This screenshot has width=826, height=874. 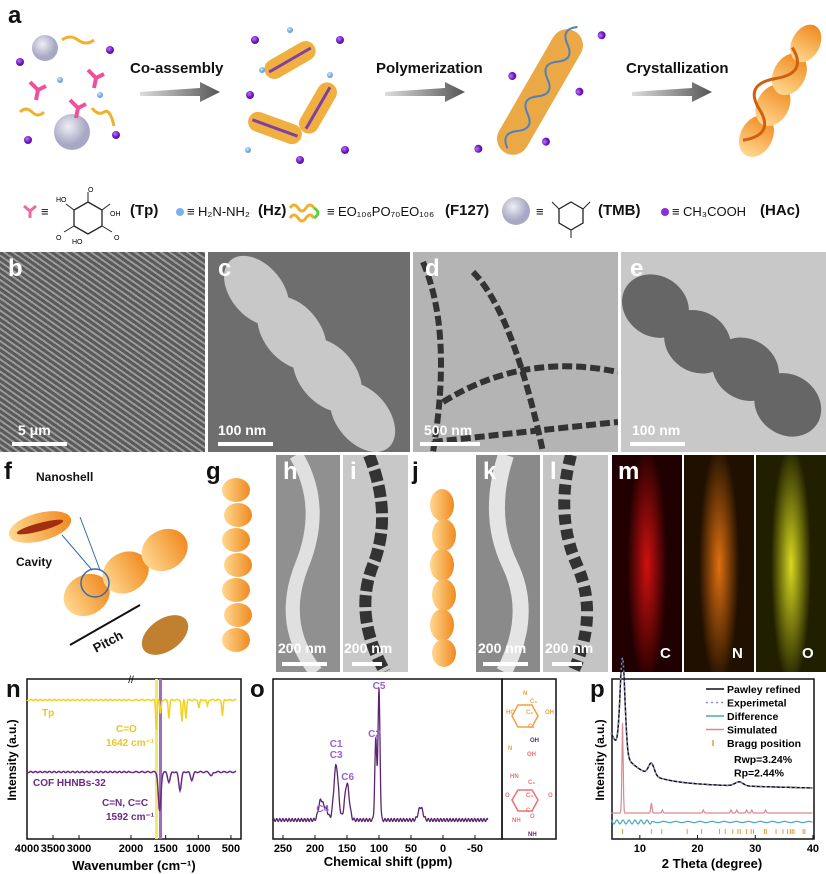 I want to click on legend-label: Pawley refined, so click(x=764, y=690).